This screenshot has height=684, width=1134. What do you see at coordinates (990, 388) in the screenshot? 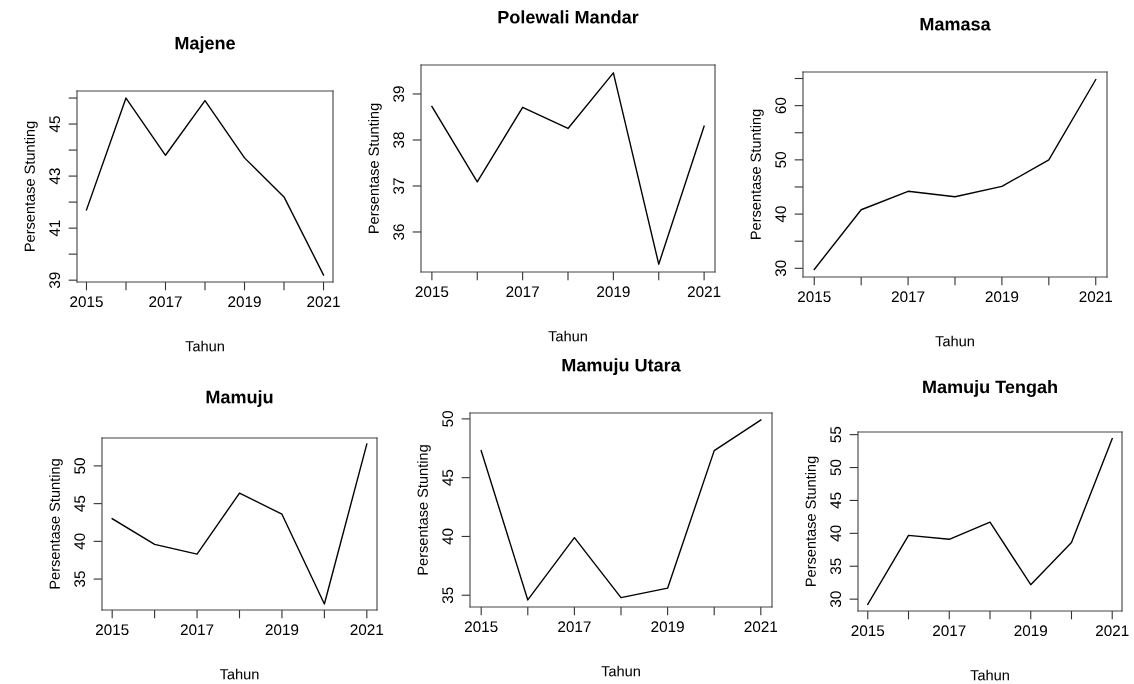
I see `chart-title: Mamuju Tengah` at bounding box center [990, 388].